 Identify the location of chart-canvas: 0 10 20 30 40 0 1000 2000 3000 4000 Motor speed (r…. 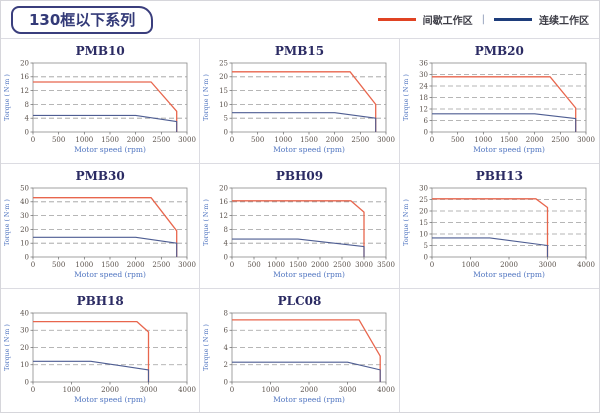
(100, 356).